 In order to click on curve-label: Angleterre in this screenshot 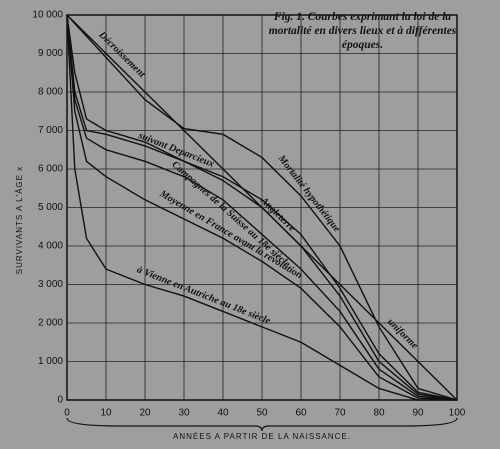, I will do `click(278, 215)`.